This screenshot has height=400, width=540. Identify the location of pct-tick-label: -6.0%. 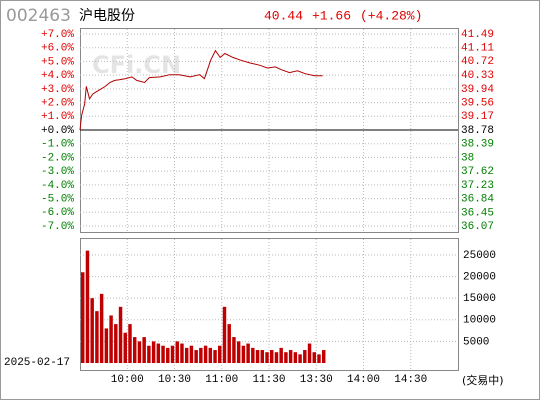
(57, 213).